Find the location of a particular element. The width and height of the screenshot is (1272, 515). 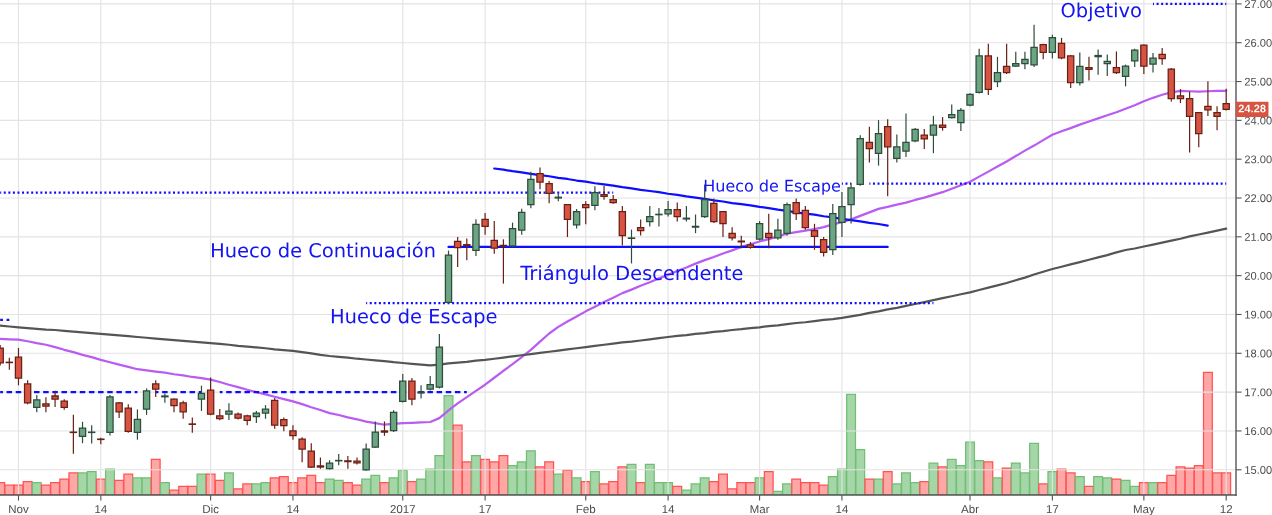

y-tick-label: 27.00 is located at coordinates (1258, 4).